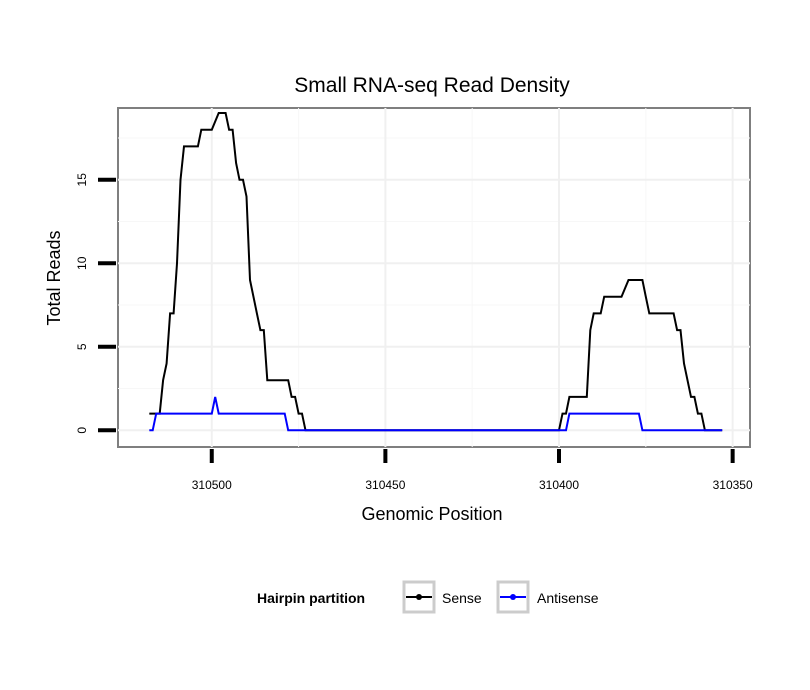 The height and width of the screenshot is (690, 810). What do you see at coordinates (82, 263) in the screenshot?
I see `y-tick-label: 10` at bounding box center [82, 263].